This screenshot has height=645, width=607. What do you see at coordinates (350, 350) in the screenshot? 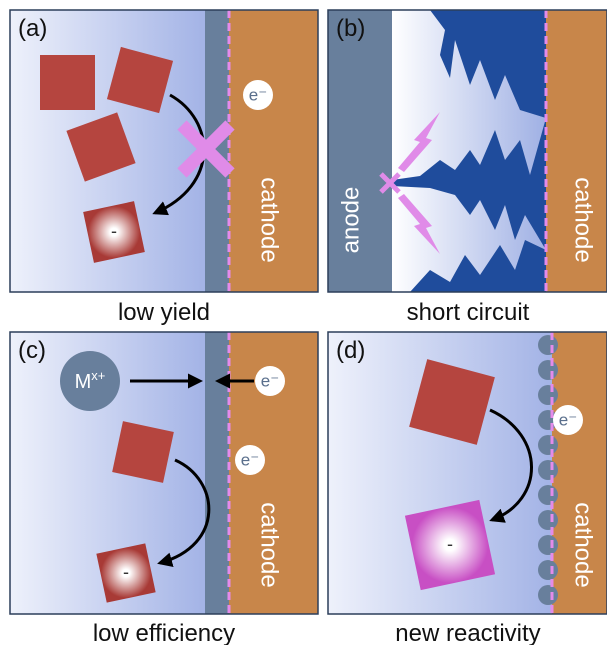
I see `panel-label: (d)` at bounding box center [350, 350].